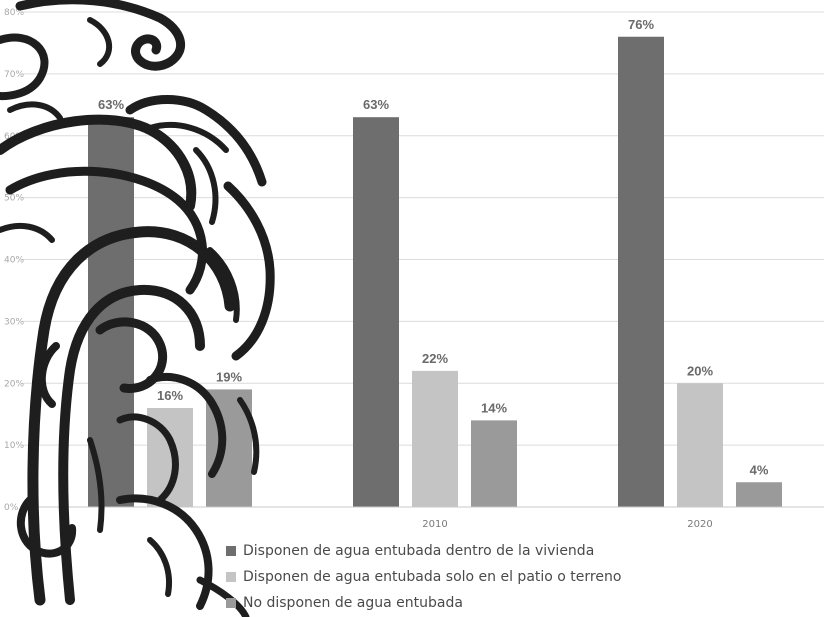 The height and width of the screenshot is (617, 824). Describe the element at coordinates (759, 469) in the screenshot. I see `data-label: 4%` at that location.